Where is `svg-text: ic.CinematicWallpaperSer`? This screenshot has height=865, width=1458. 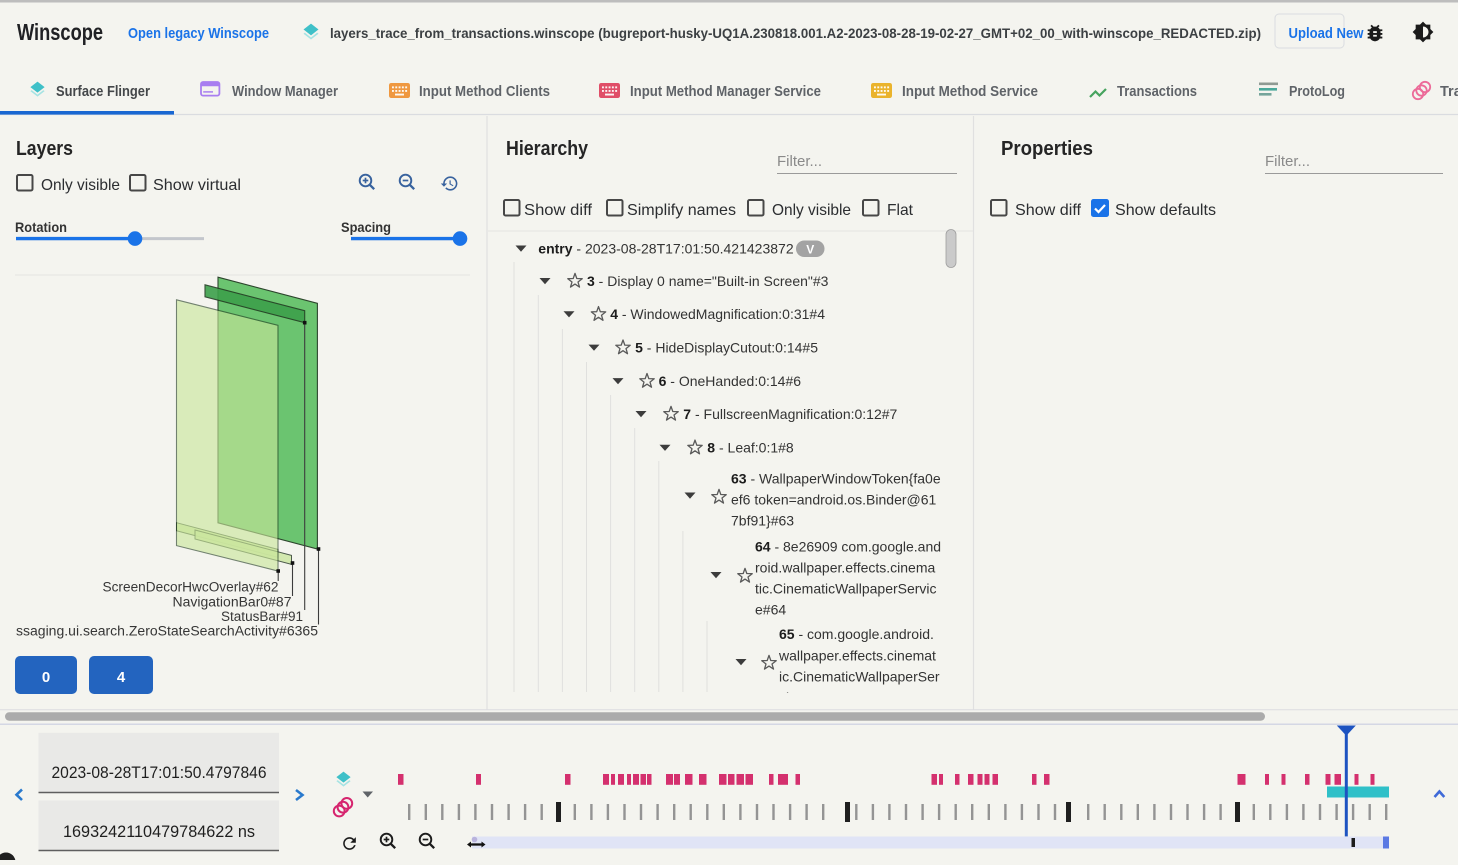
svg-text: ic.CinematicWallpaperSer is located at coordinates (859, 677).